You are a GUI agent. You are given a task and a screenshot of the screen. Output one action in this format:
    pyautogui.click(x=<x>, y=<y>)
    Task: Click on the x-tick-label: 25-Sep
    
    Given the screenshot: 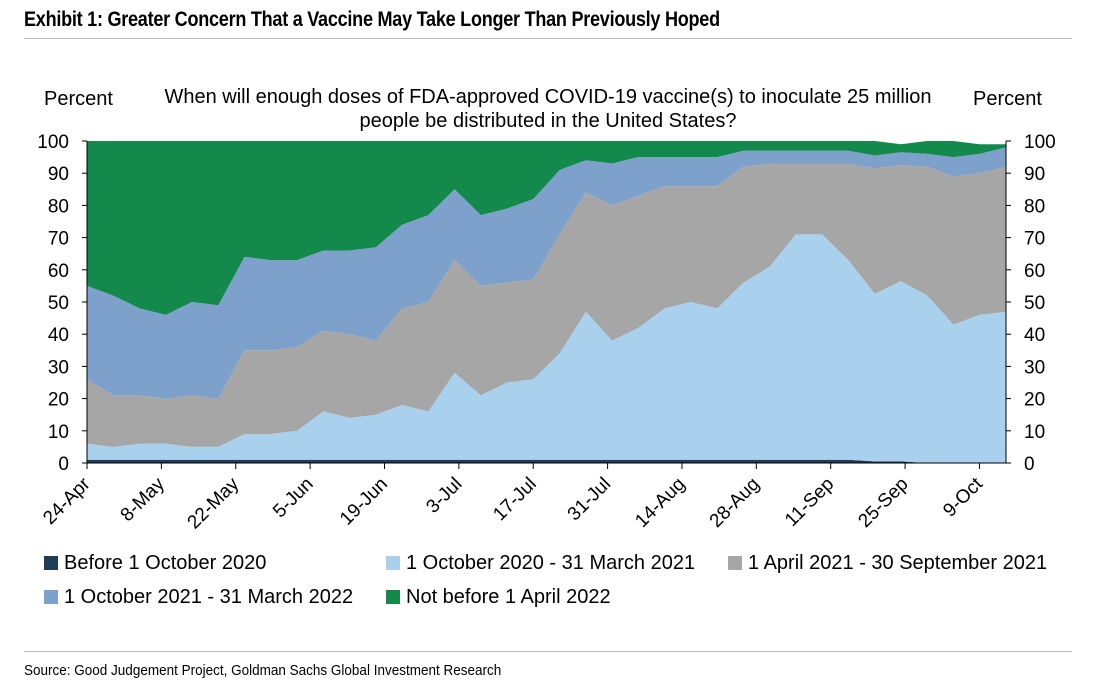 What is the action you would take?
    pyautogui.click(x=883, y=503)
    